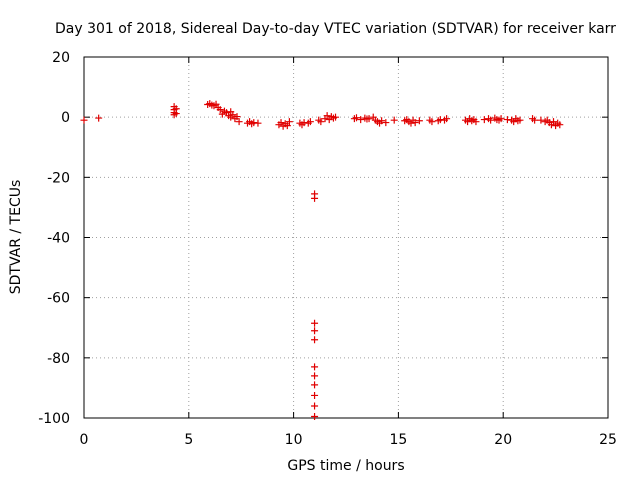  What do you see at coordinates (54, 419) in the screenshot?
I see `y-tick-label: -100` at bounding box center [54, 419].